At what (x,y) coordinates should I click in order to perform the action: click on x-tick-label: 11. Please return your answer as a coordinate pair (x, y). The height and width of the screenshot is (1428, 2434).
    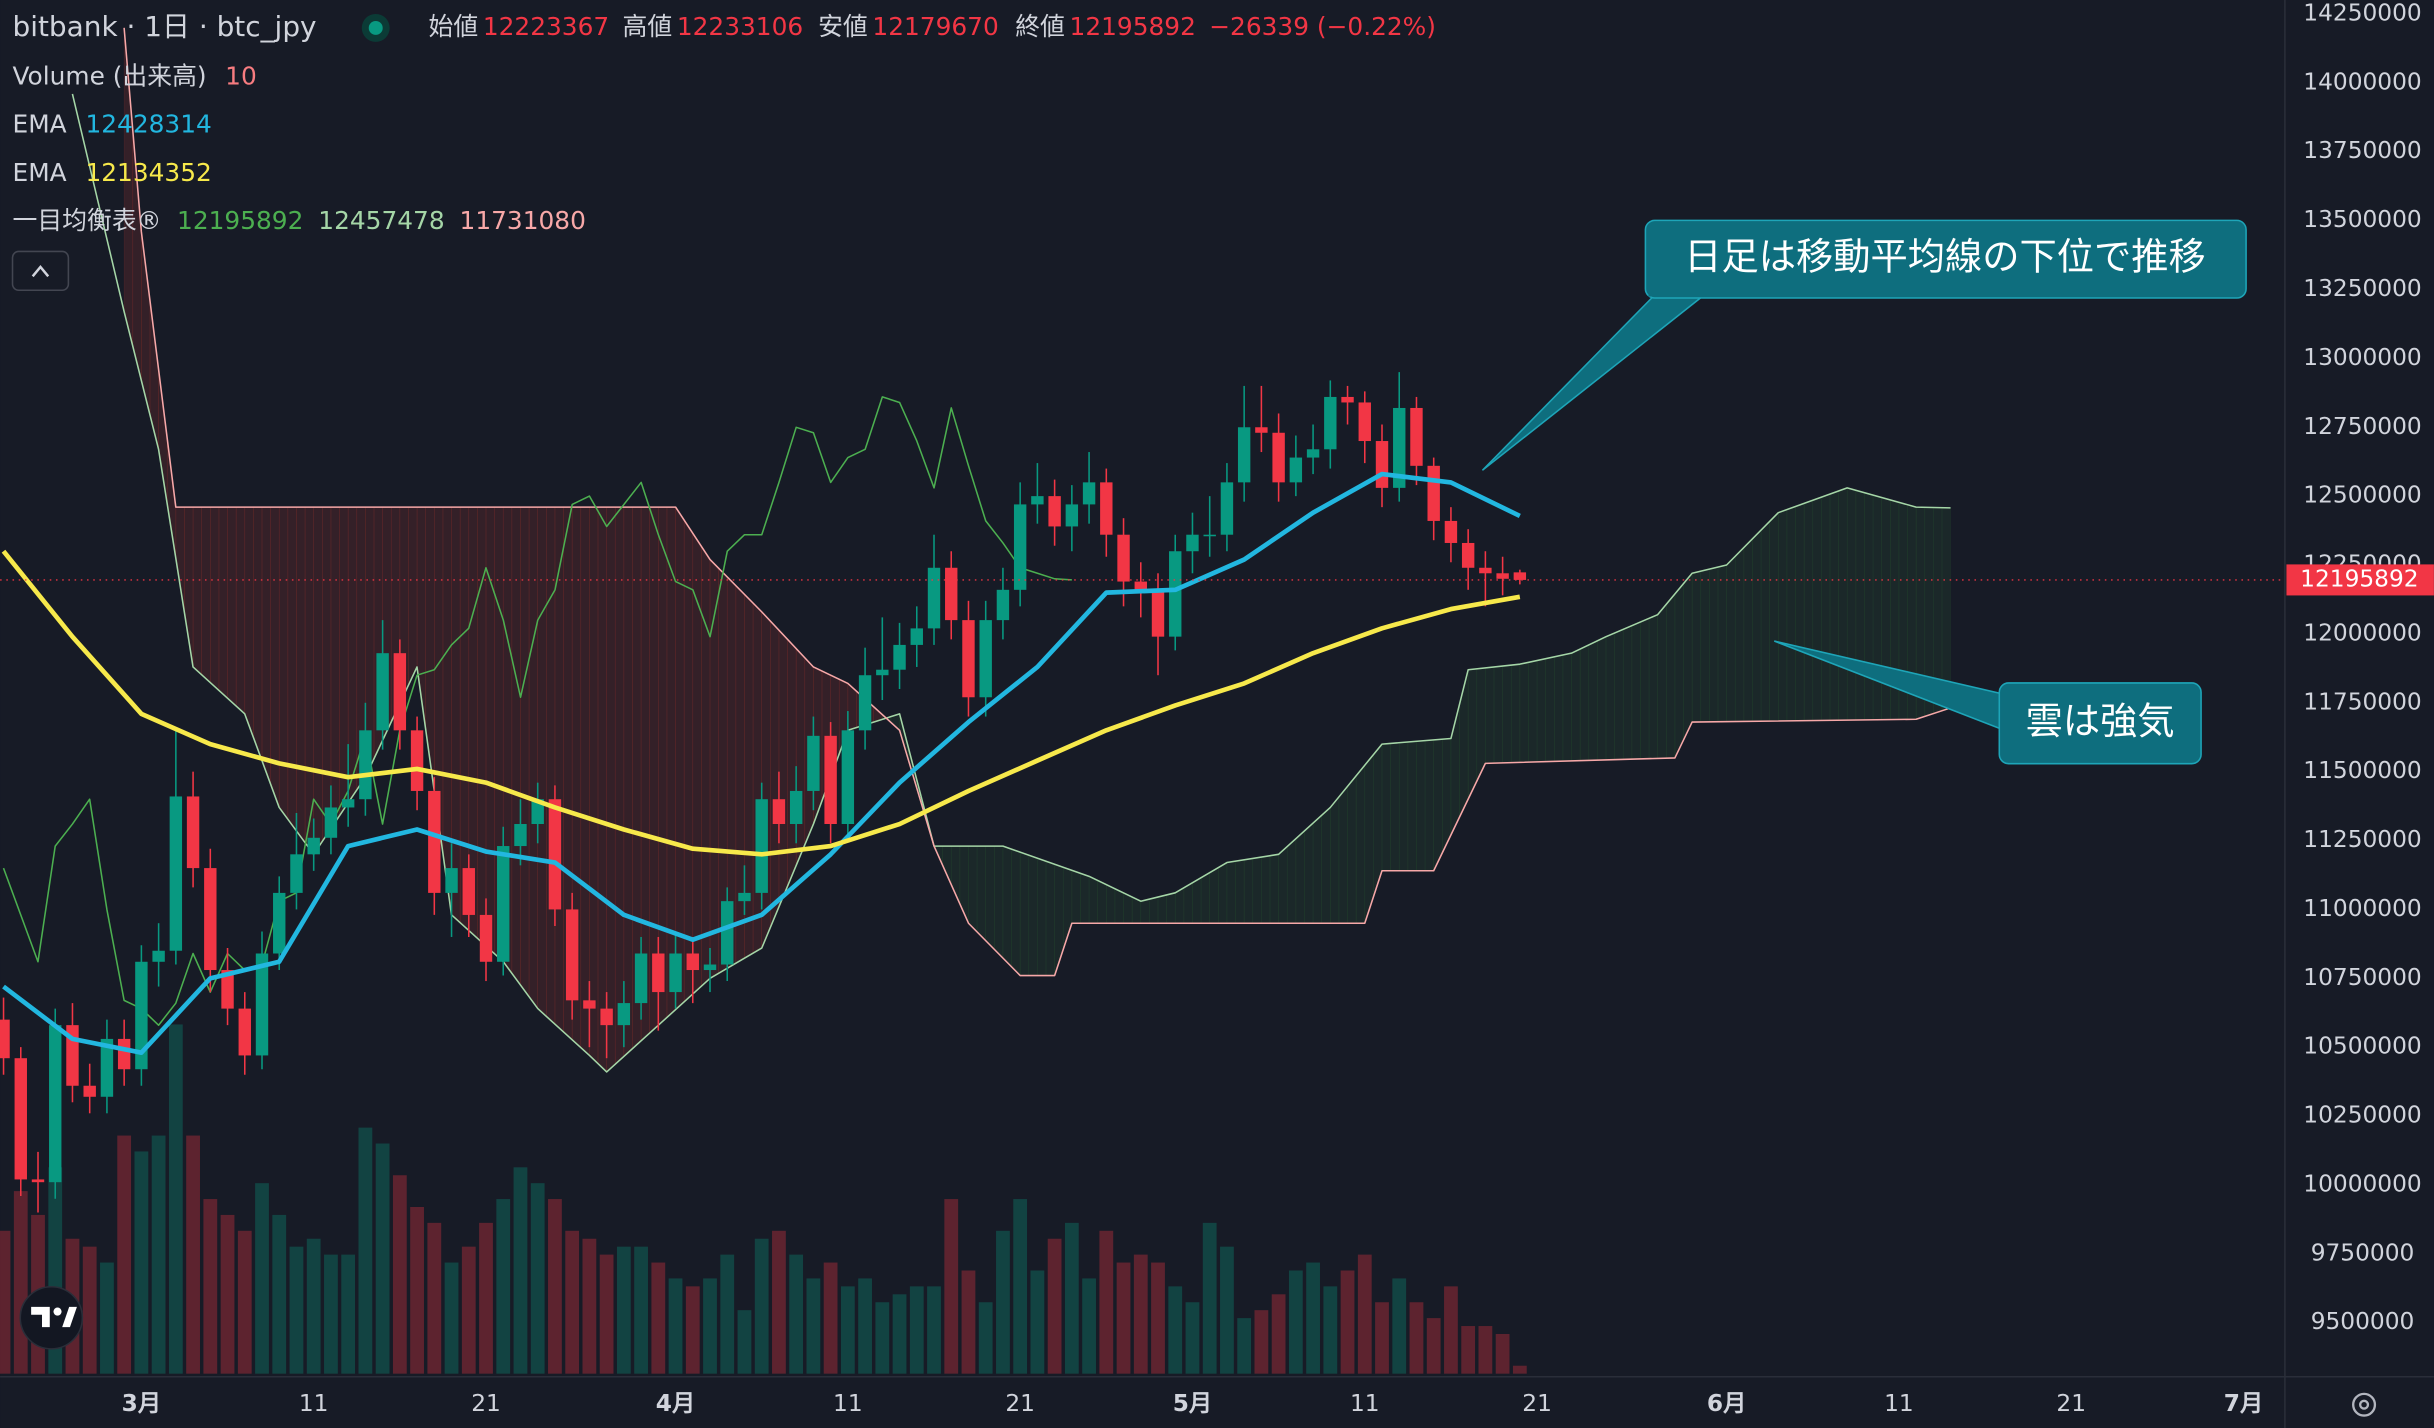
    Looking at the image, I should click on (1899, 1403).